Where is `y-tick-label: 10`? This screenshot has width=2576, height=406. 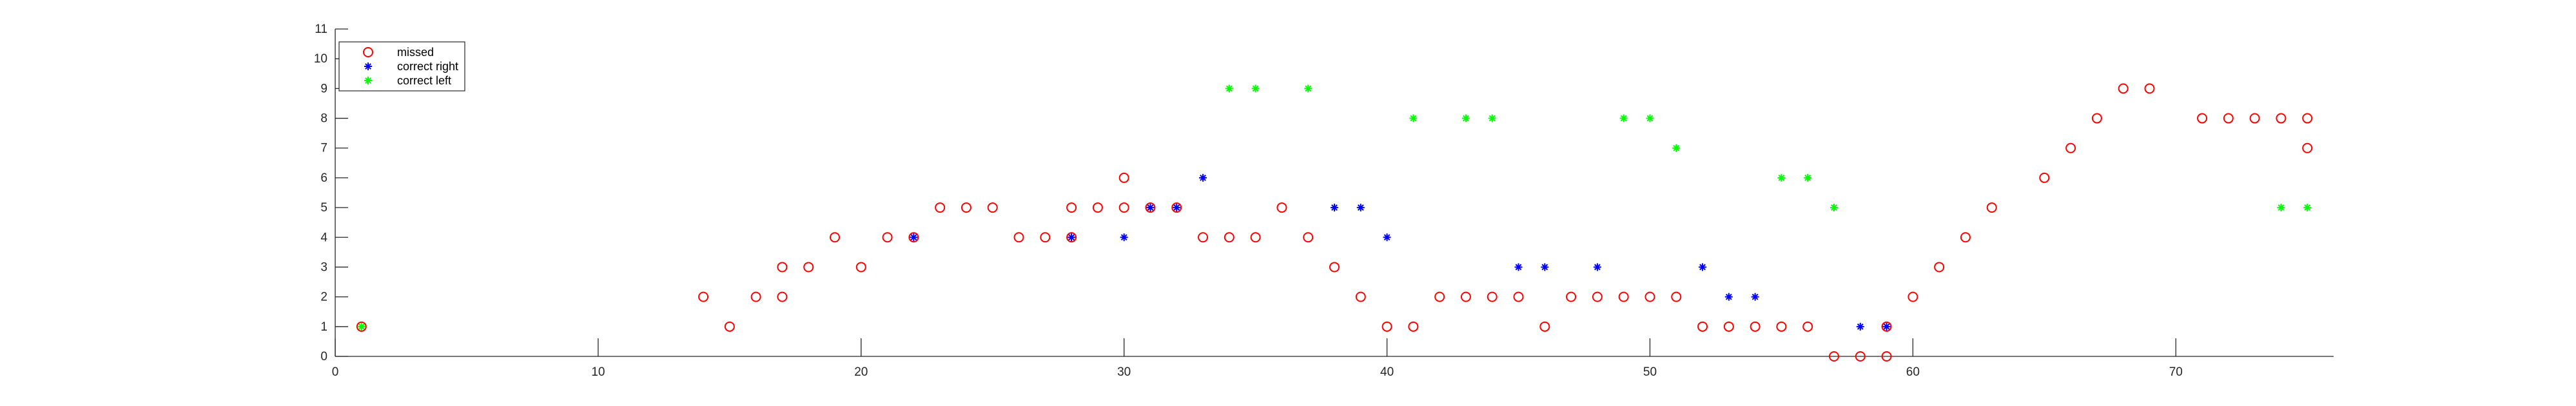
y-tick-label: 10 is located at coordinates (320, 59).